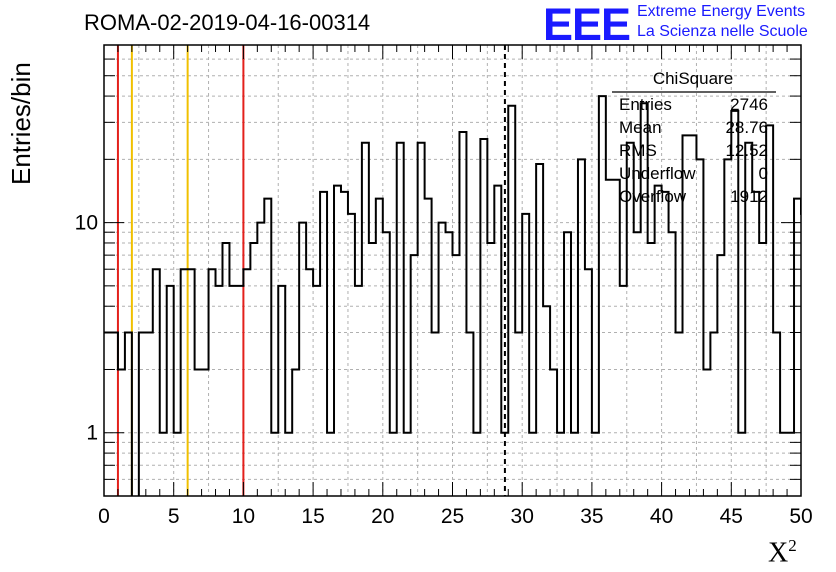 The image size is (836, 572). I want to click on logo-line-1: Extreme Energy Events, so click(721, 11).